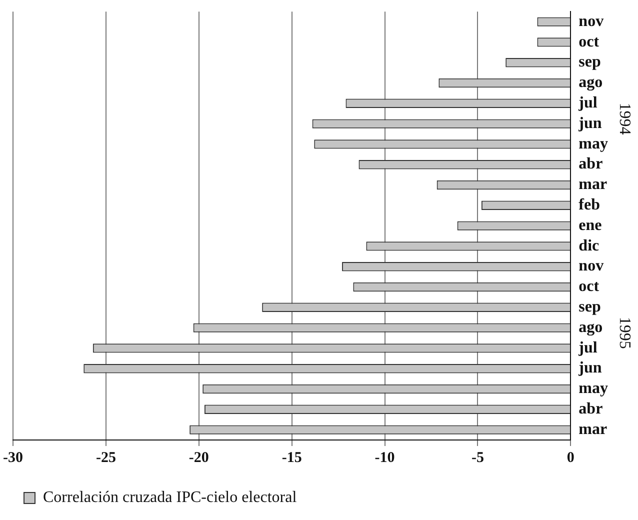  I want to click on y-tick-label: dic, so click(589, 245).